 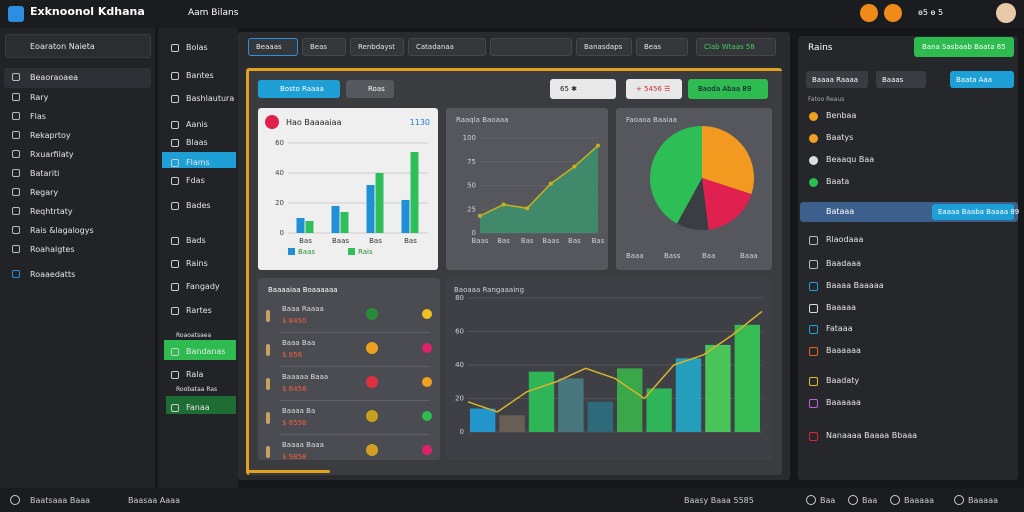 I want to click on right-list-item: Fataaa, so click(x=839, y=328).